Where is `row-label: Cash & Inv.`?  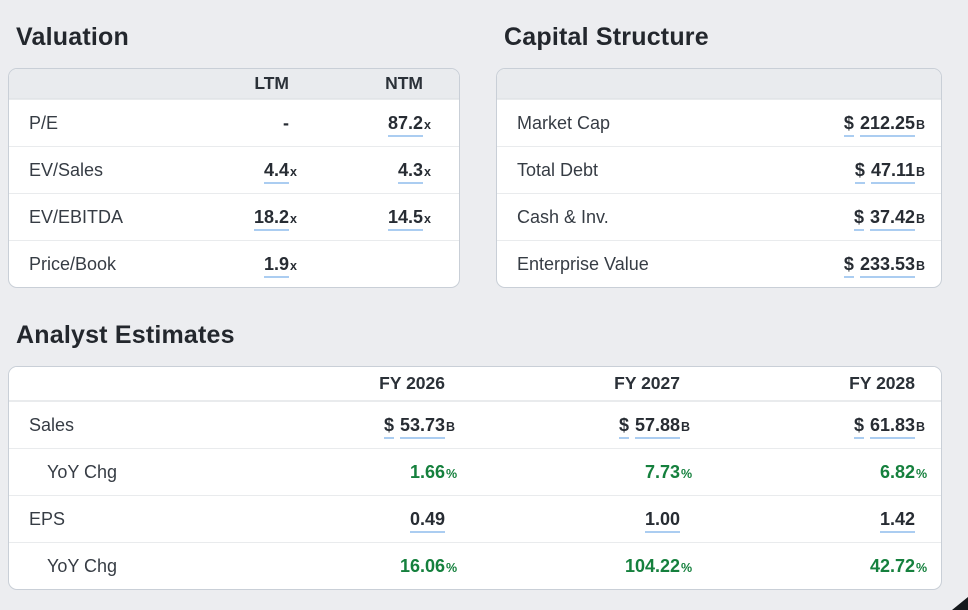 row-label: Cash & Inv. is located at coordinates (563, 216).